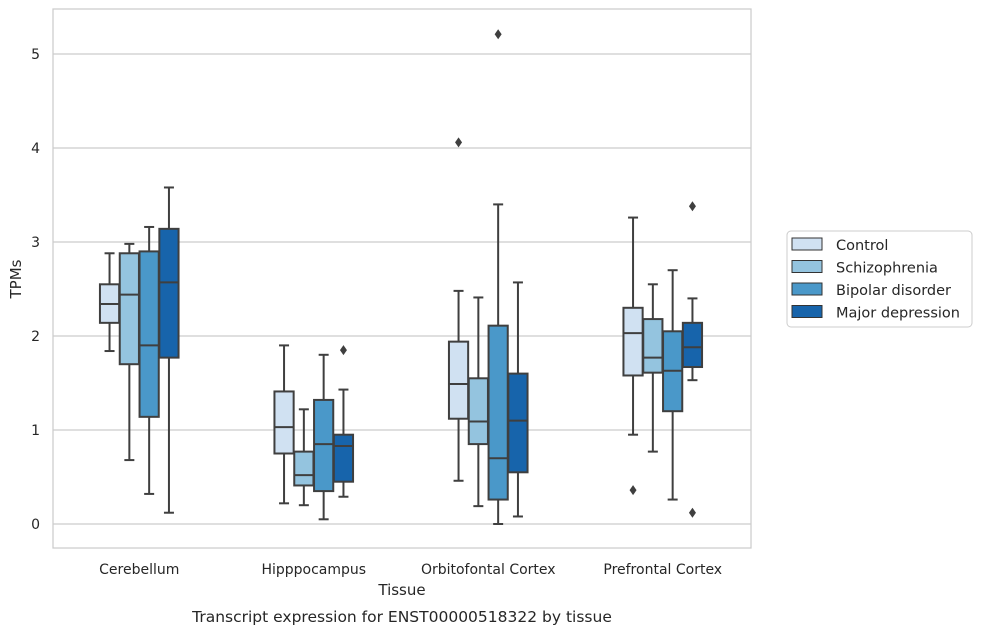 This screenshot has height=634, width=983. What do you see at coordinates (35, 337) in the screenshot?
I see `y-tick-label: 2` at bounding box center [35, 337].